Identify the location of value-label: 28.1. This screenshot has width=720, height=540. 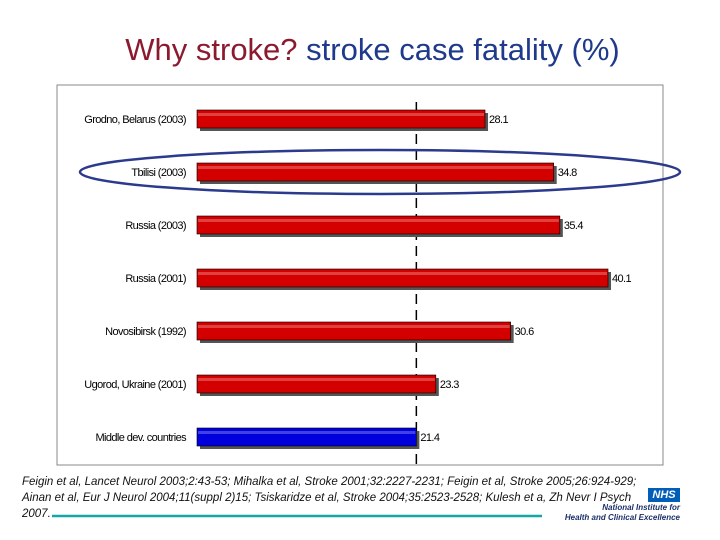
(498, 120).